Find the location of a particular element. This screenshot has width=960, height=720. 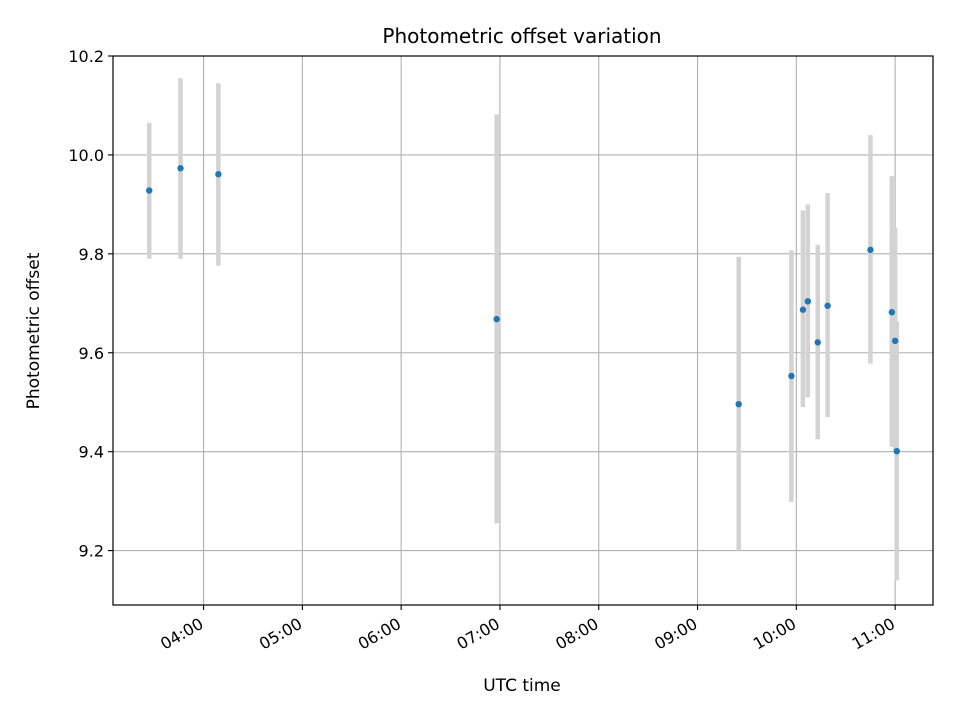

y-tick-label: 9.2 is located at coordinates (91, 551).